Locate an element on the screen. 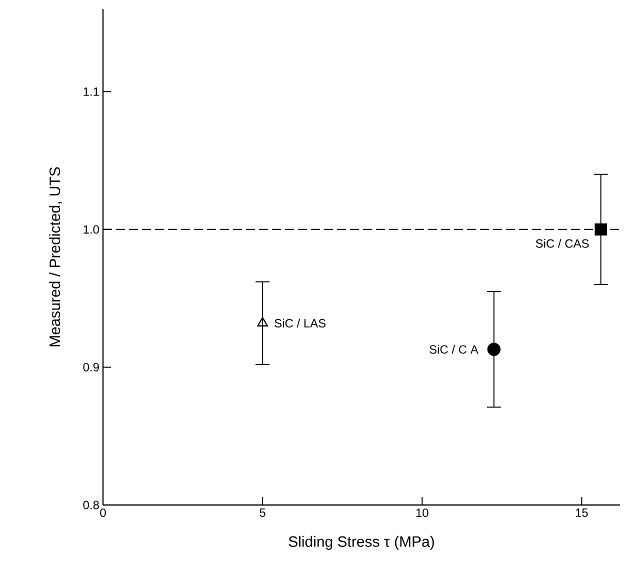 The width and height of the screenshot is (643, 580). series-label: SiC / LAS is located at coordinates (300, 323).